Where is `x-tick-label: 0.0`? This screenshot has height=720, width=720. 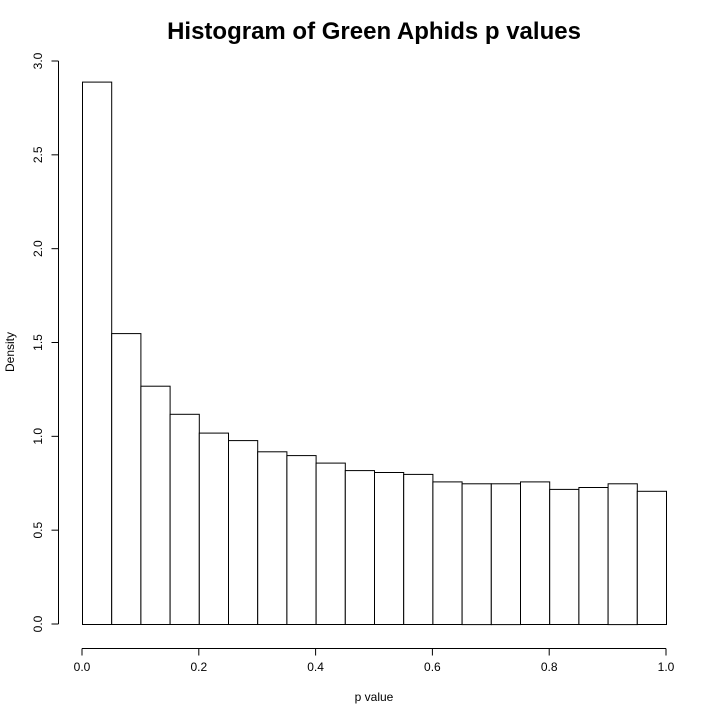 x-tick-label: 0.0 is located at coordinates (82, 667).